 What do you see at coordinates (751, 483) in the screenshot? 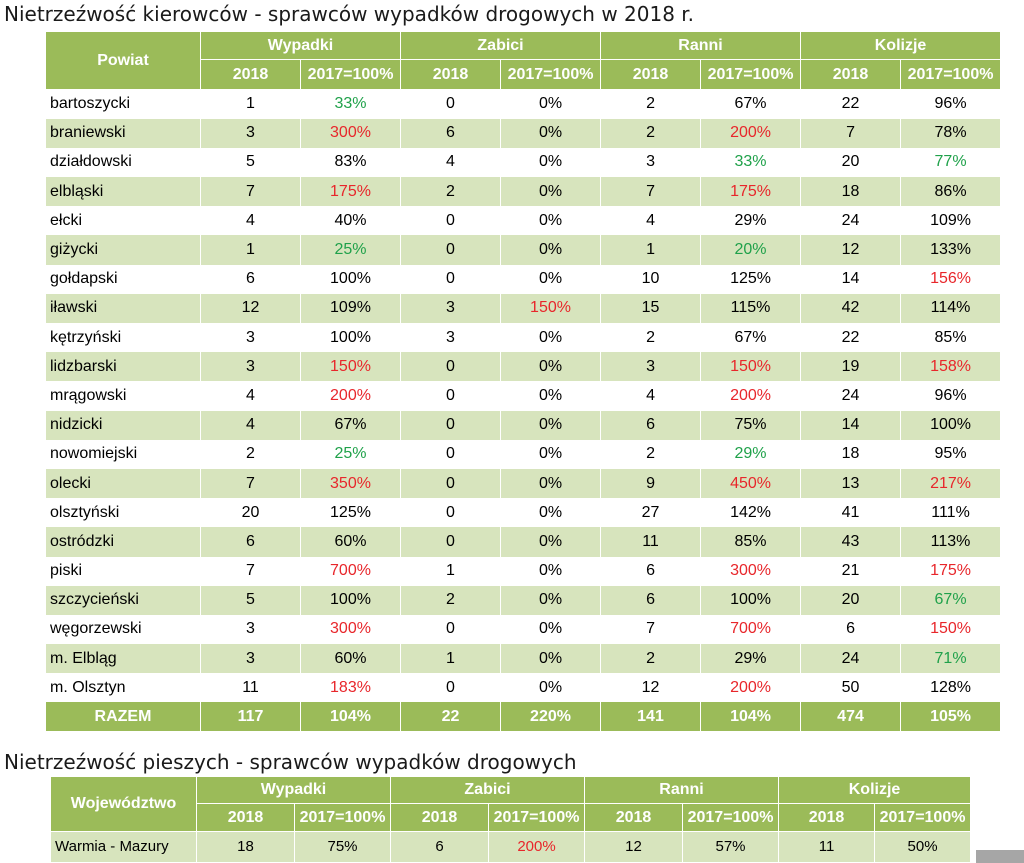
I see `table-cell: 450%` at bounding box center [751, 483].